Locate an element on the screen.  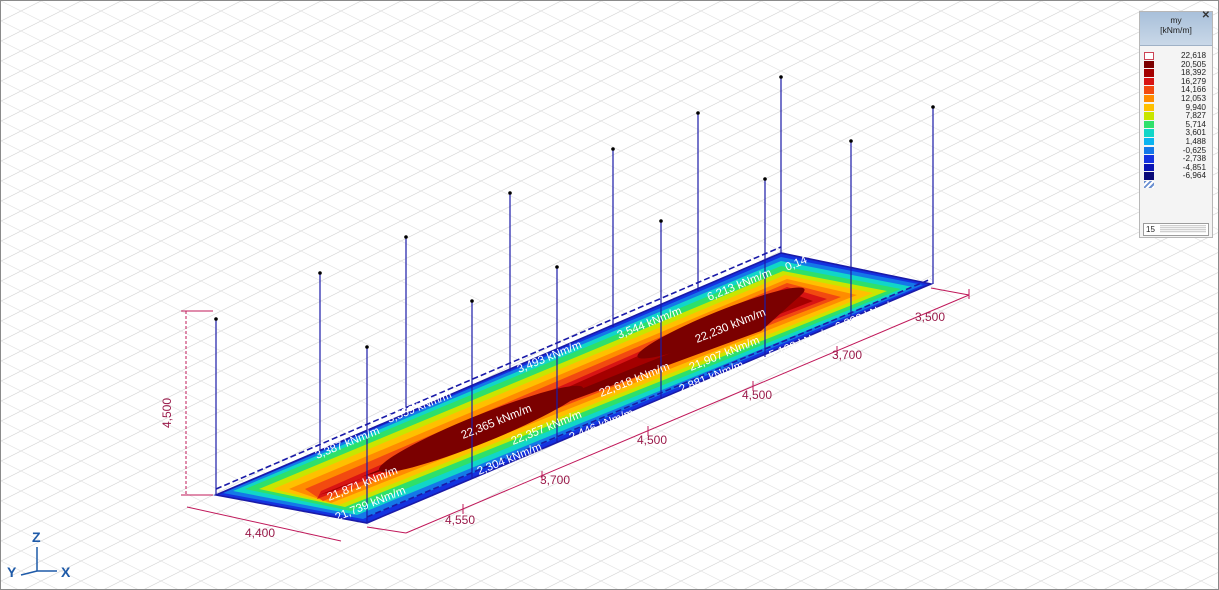
legend-row: 20,505 is located at coordinates (1176, 64).